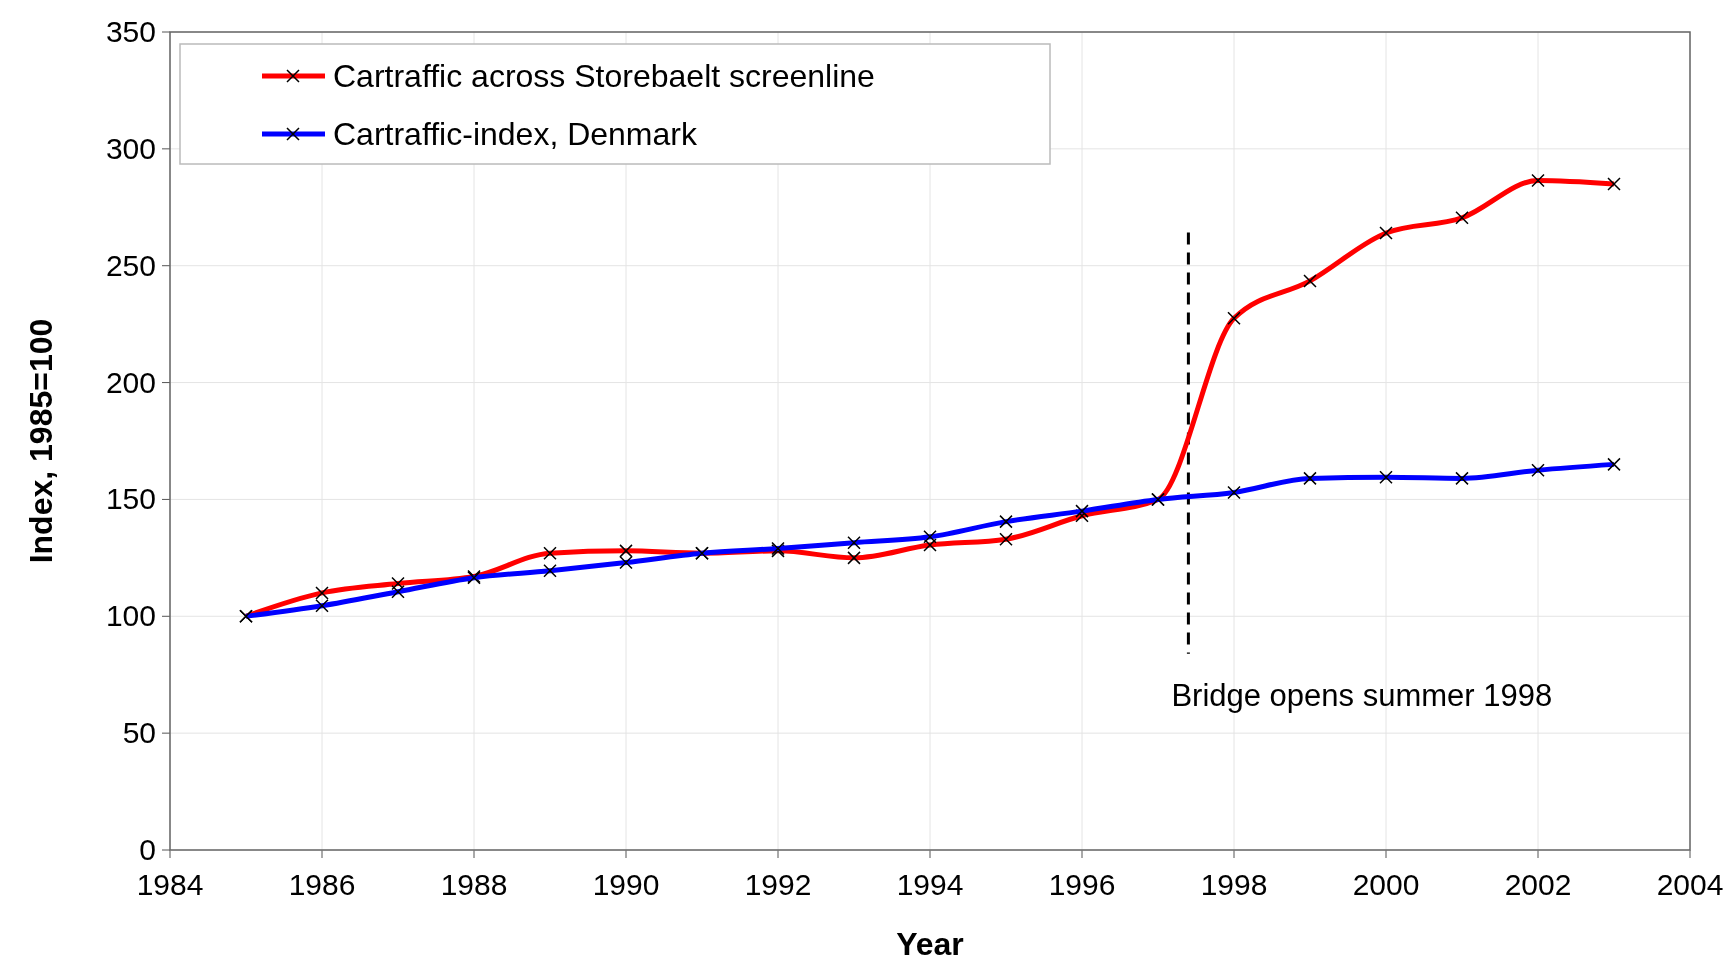  I want to click on legend-label: Cartraffic-index, Denmark, so click(515, 134).